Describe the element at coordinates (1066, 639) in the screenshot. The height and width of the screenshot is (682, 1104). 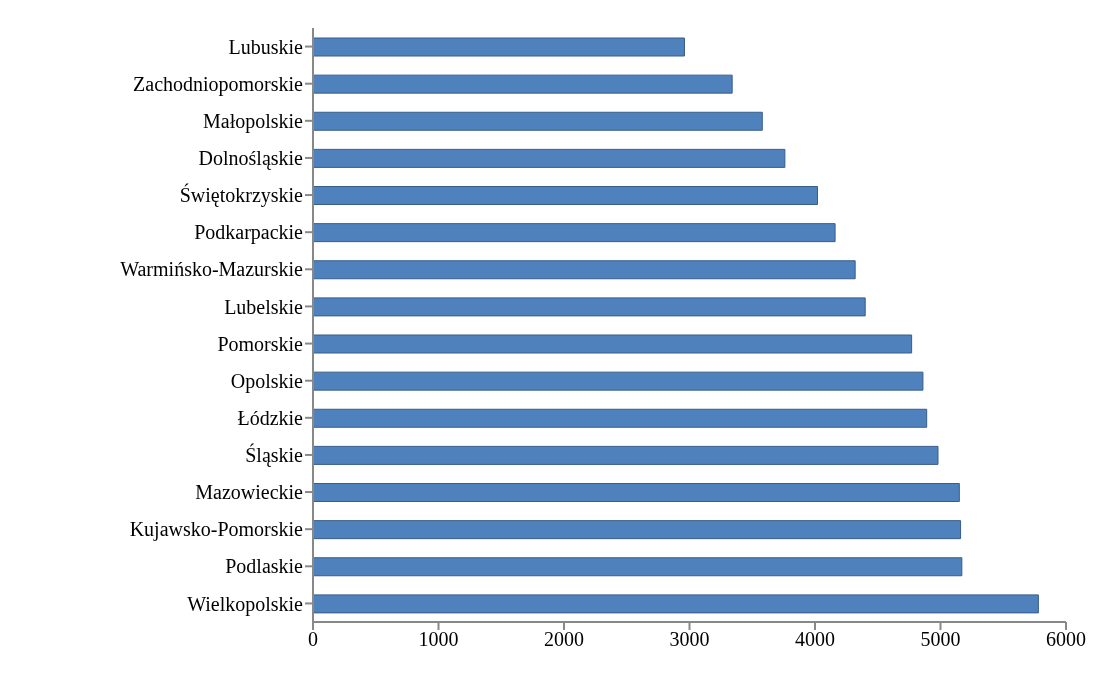
I see `x-tick-label: 6000` at that location.